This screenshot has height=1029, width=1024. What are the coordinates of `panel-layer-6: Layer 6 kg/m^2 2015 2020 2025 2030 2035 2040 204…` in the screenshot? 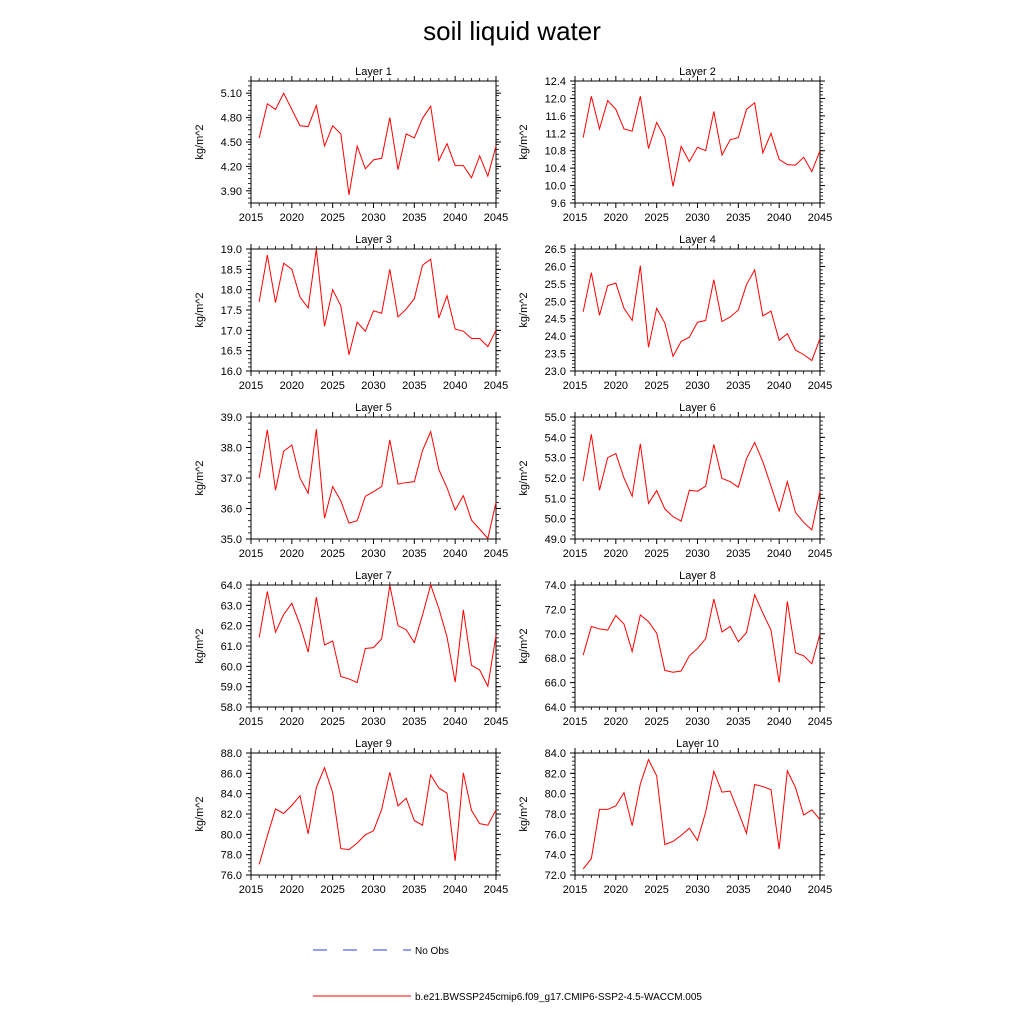 It's located at (675, 481).